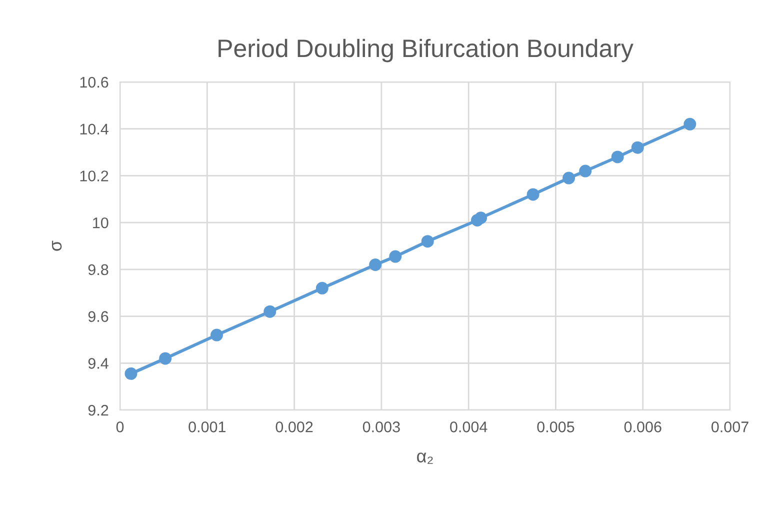  Describe the element at coordinates (381, 427) in the screenshot. I see `x-tick-label: 0.003` at that location.